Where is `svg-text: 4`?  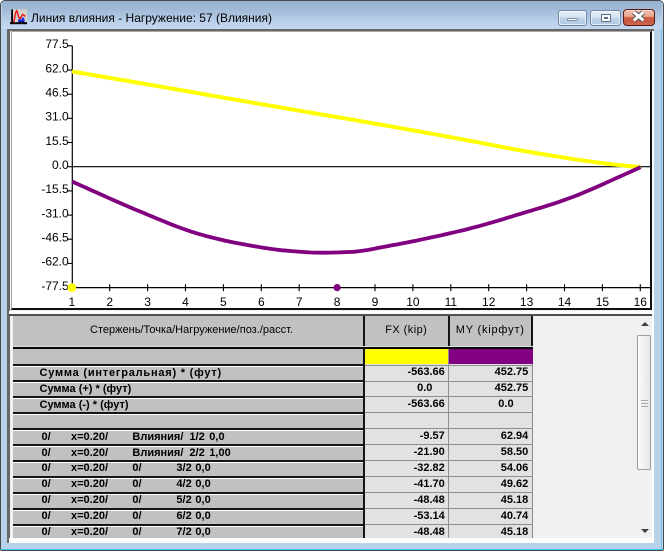
svg-text: 4 is located at coordinates (185, 302).